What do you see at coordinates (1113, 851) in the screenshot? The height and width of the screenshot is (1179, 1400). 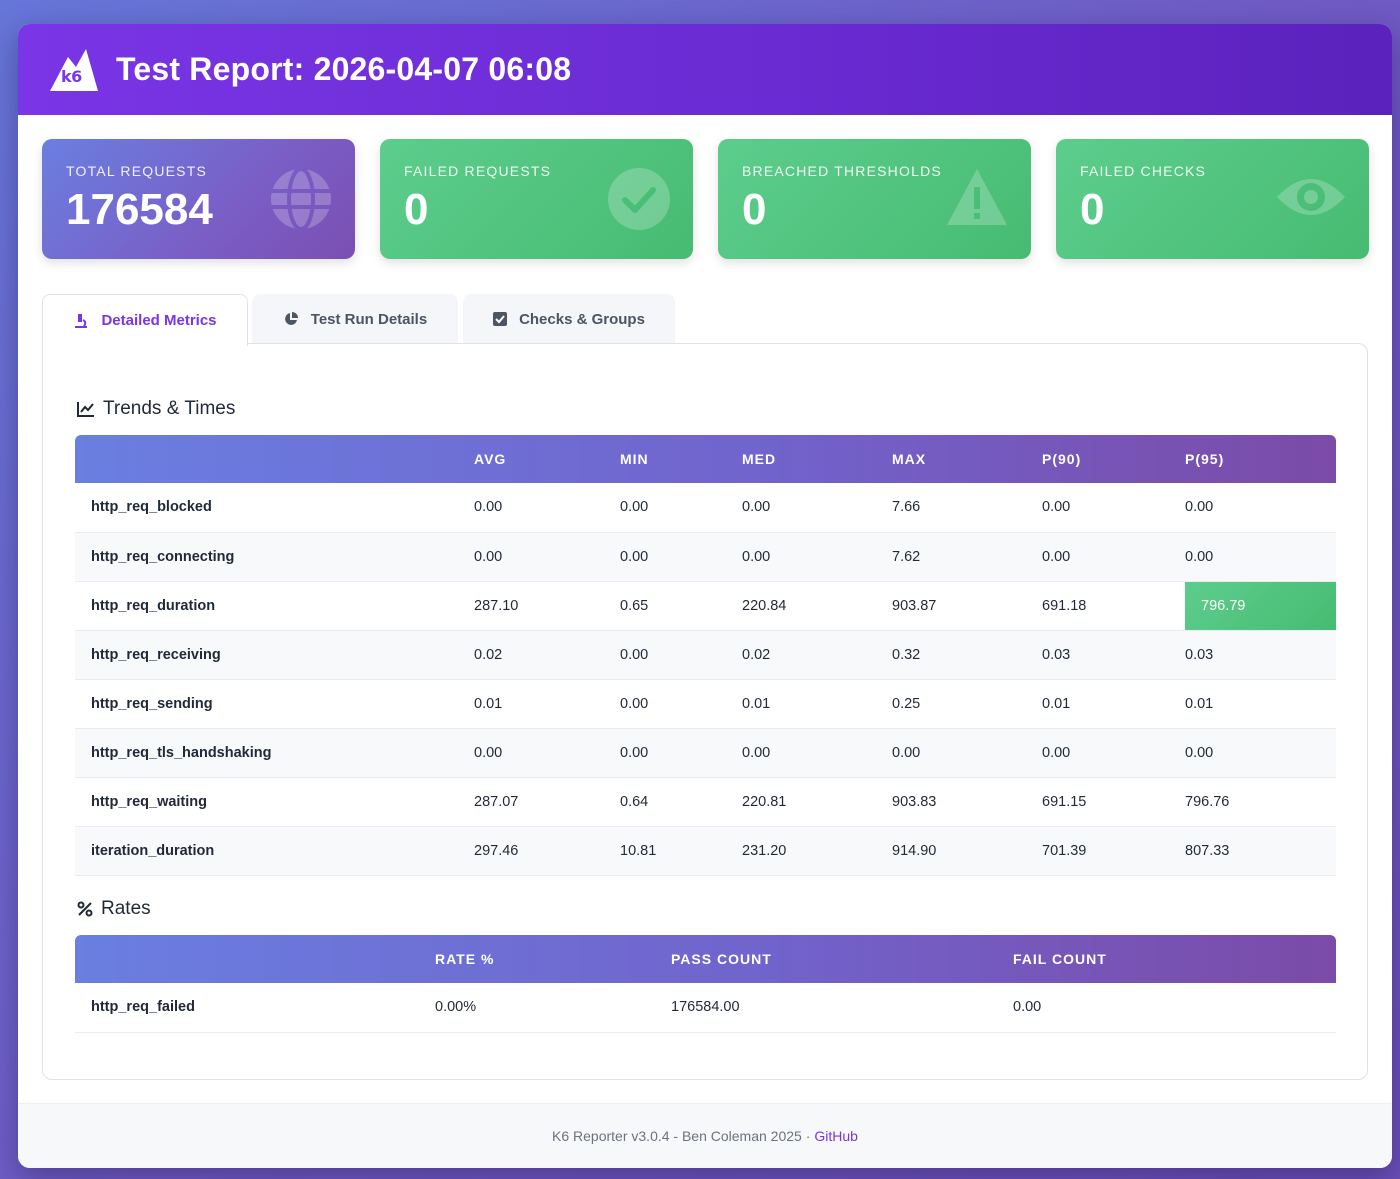 I see `metric-value: 701.39` at bounding box center [1113, 851].